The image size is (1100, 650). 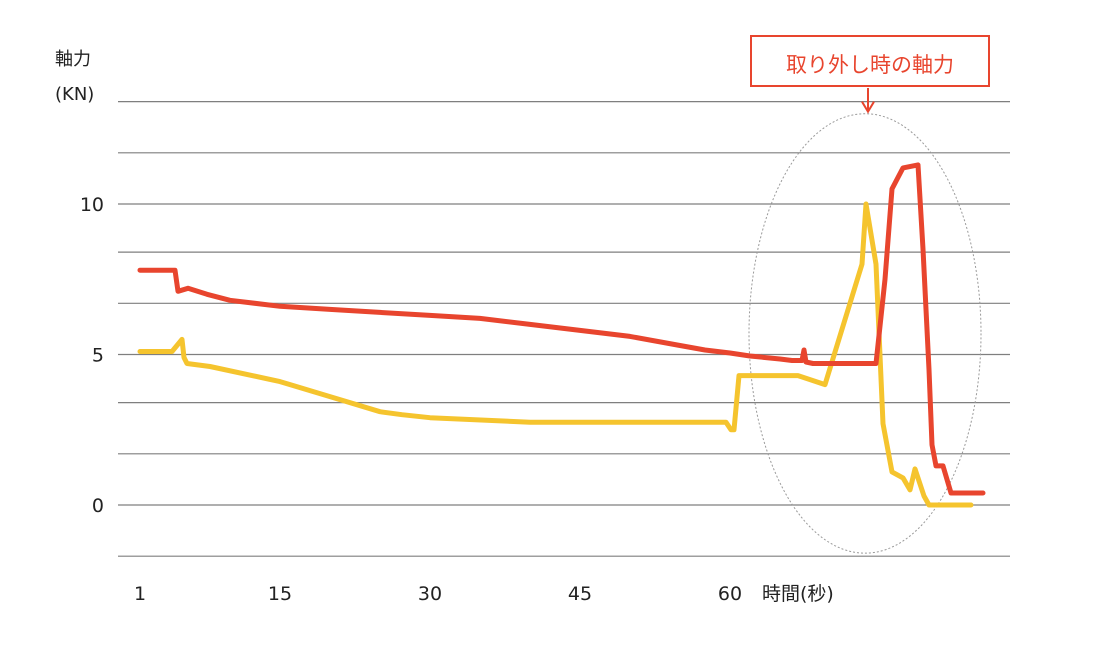 I want to click on x-tick-label: 45, so click(x=580, y=594).